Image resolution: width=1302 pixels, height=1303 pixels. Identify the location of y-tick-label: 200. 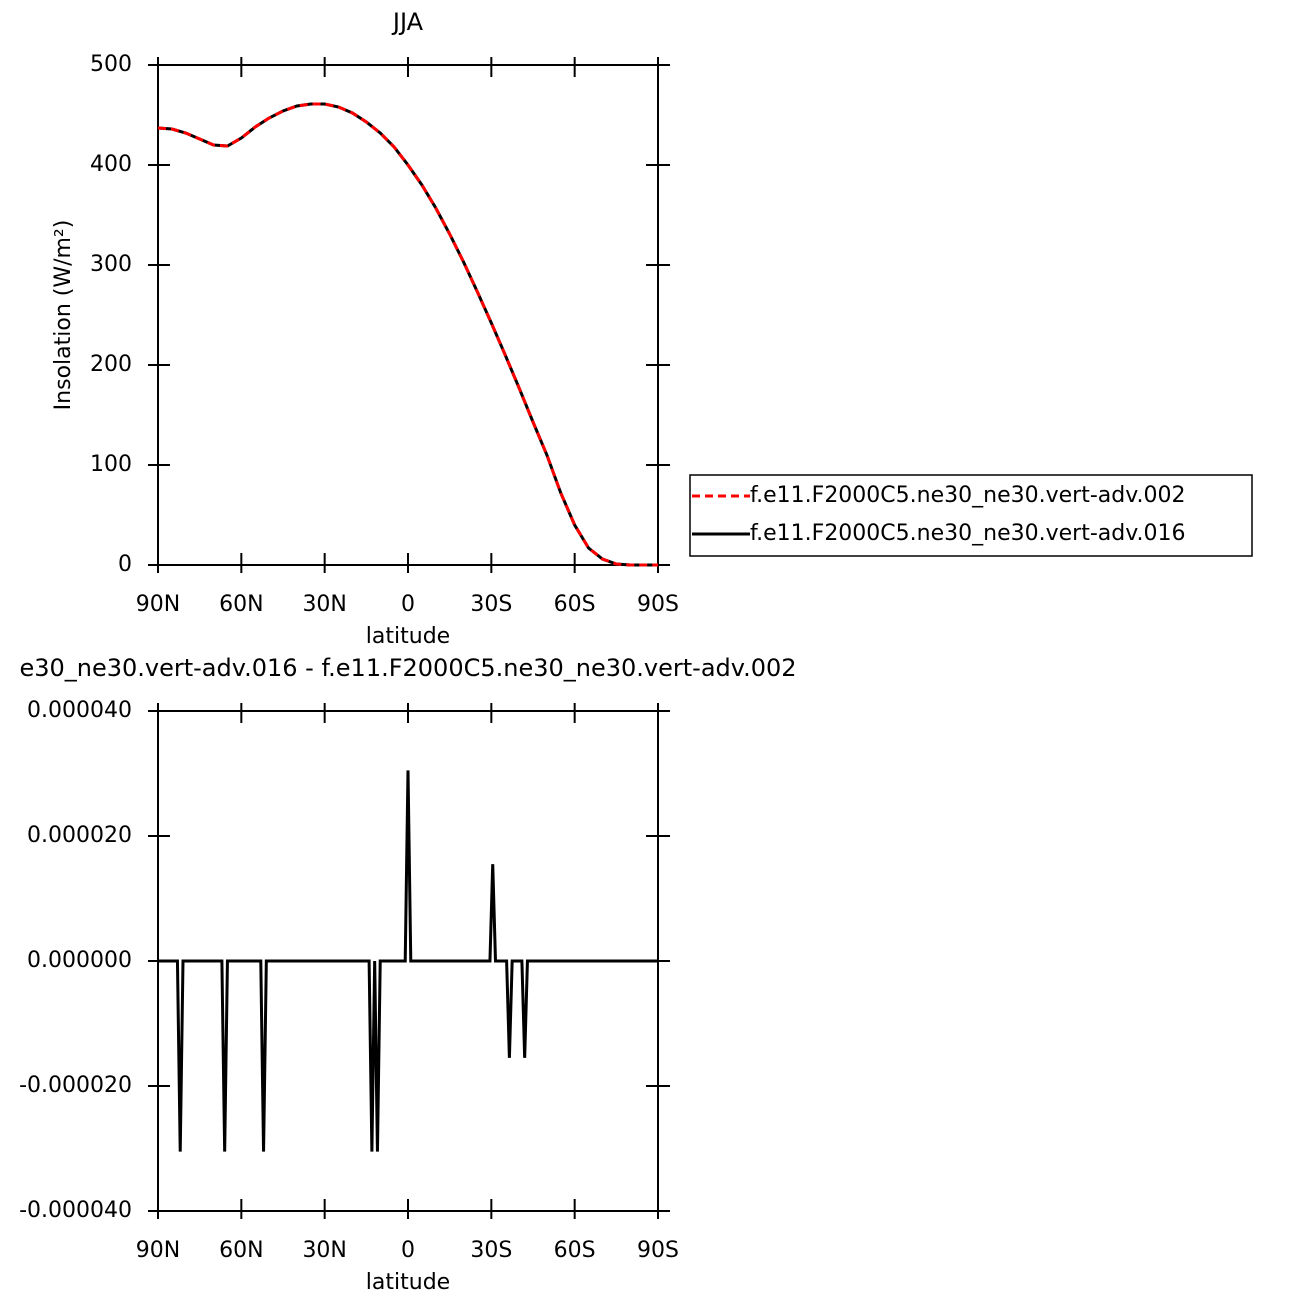
(111, 364).